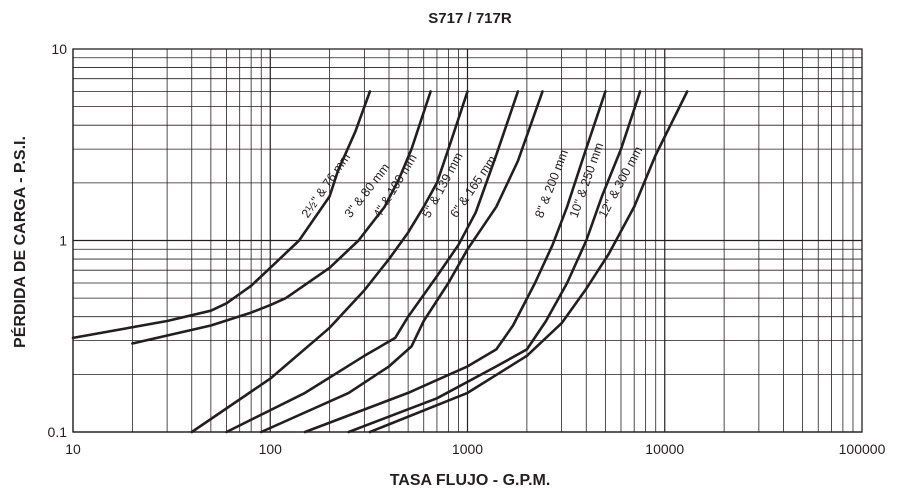 The image size is (907, 495). What do you see at coordinates (467, 449) in the screenshot?
I see `x-tick-label: 1000` at bounding box center [467, 449].